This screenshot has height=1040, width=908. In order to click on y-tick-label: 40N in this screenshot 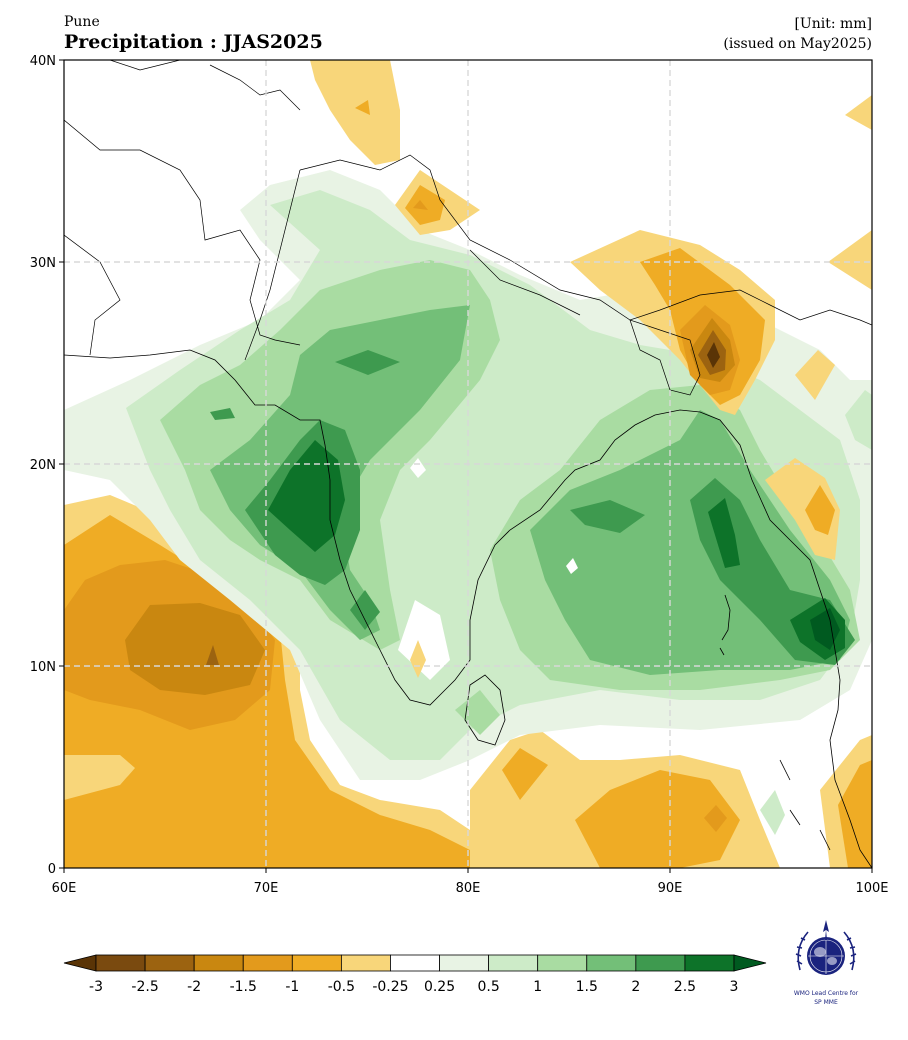, I will do `click(43, 61)`.